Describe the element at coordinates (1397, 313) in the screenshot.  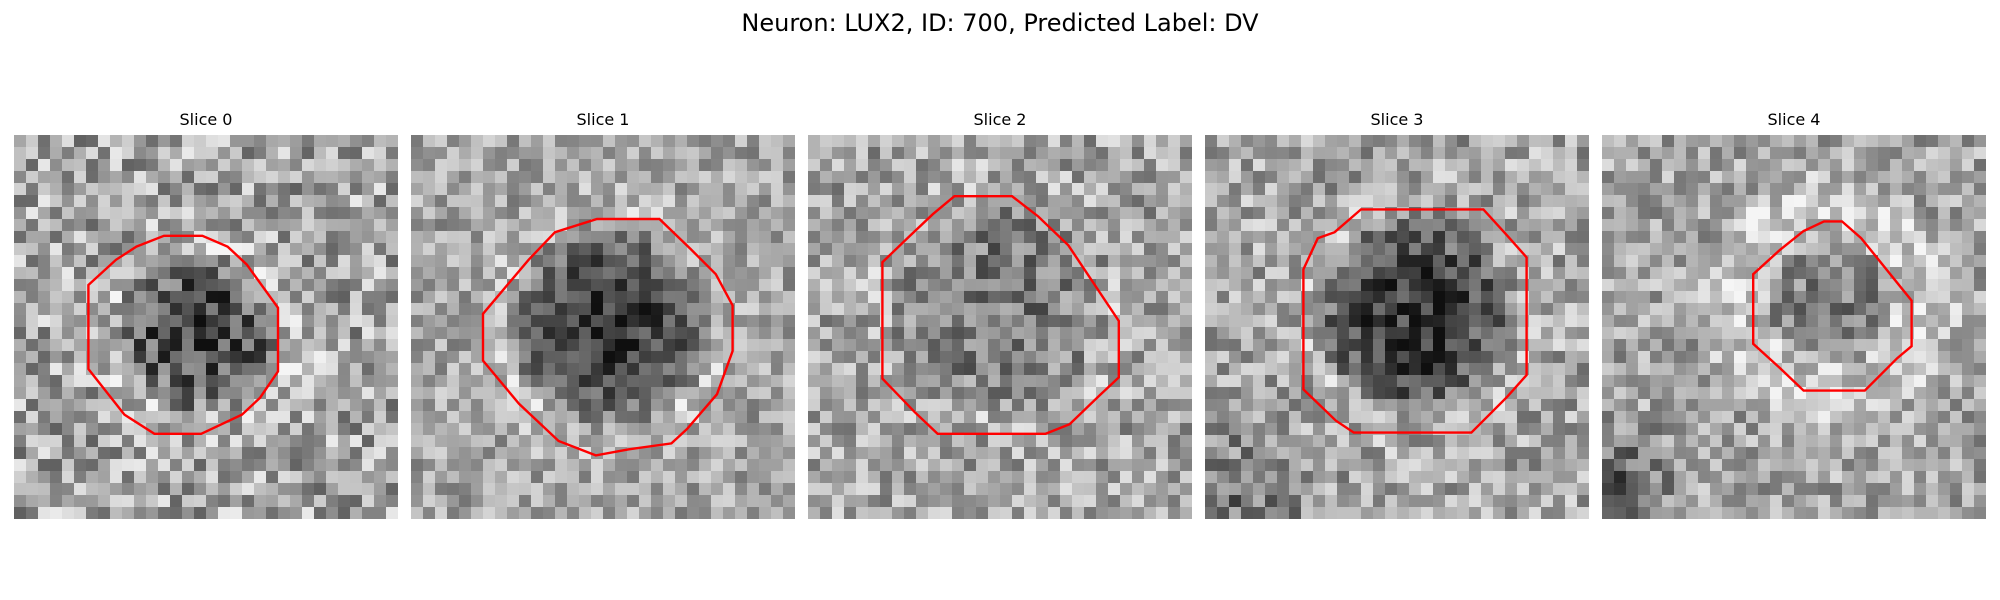
I see `slice-panel-3: Slice 3` at that location.